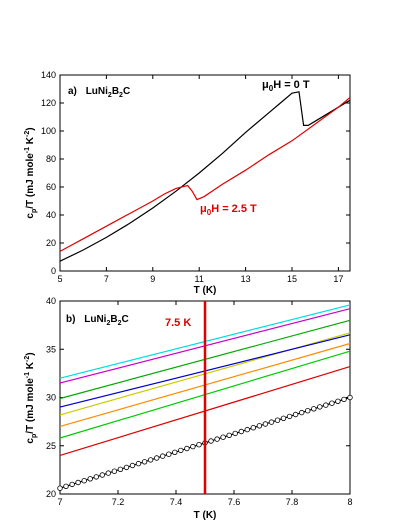 Image resolution: width=409 pixels, height=529 pixels. What do you see at coordinates (292, 502) in the screenshot?
I see `x-tick-label: 7.8` at bounding box center [292, 502].